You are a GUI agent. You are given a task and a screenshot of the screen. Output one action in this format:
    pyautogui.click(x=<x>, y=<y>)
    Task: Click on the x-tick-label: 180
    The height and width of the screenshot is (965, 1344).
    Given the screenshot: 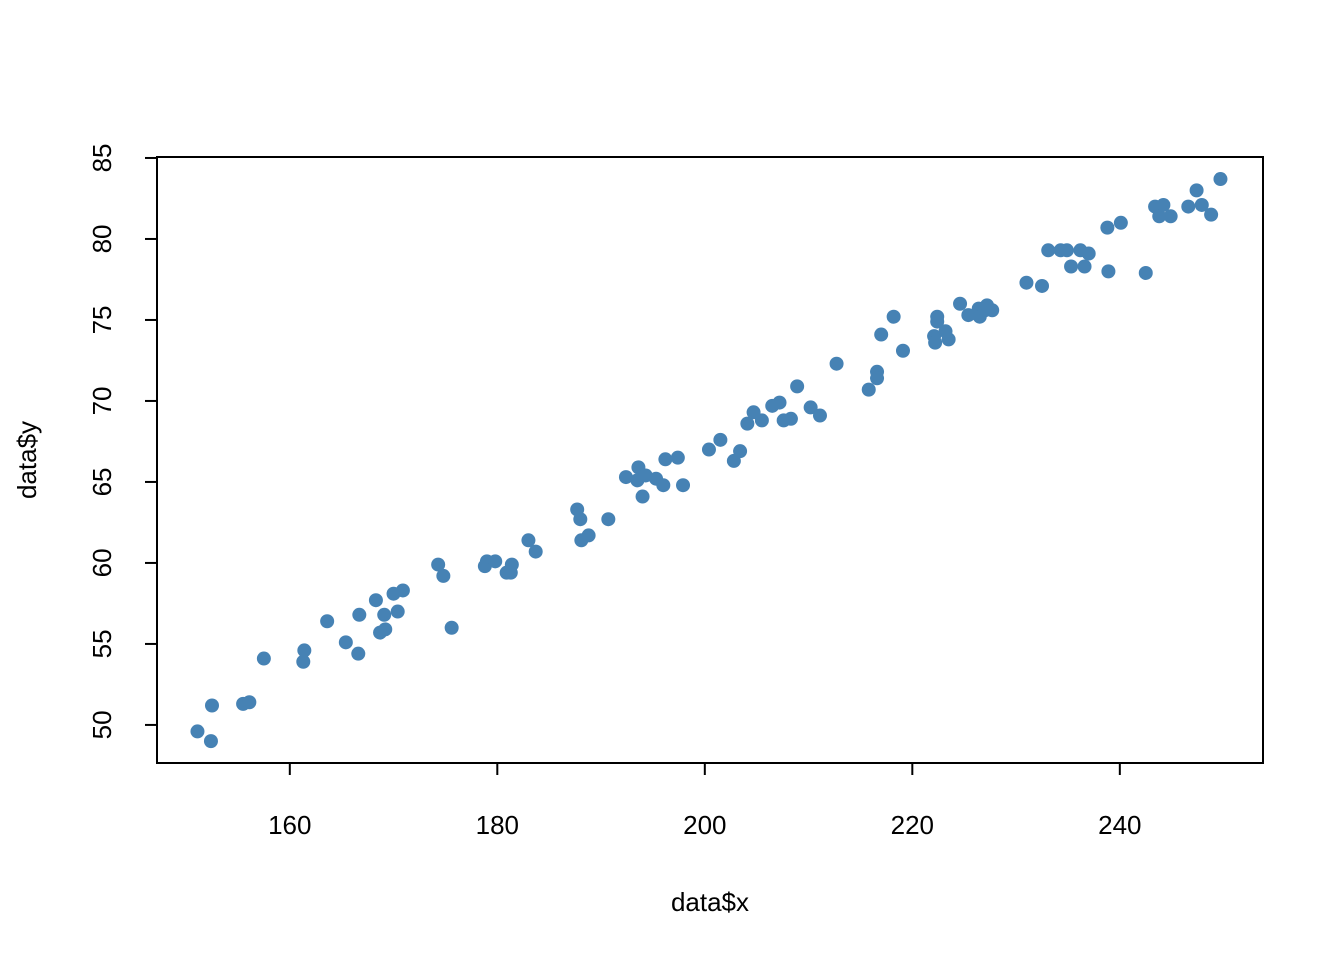 What is the action you would take?
    pyautogui.click(x=497, y=825)
    